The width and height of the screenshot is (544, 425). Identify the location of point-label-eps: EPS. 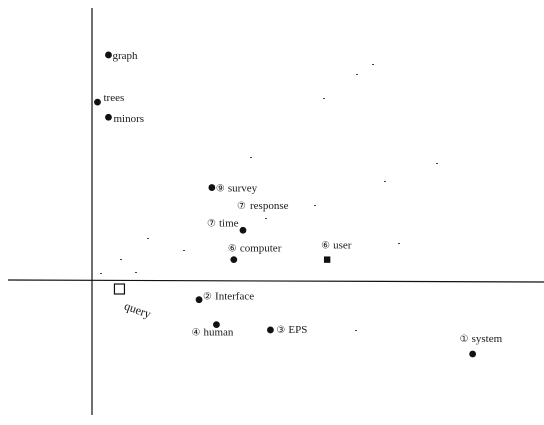
(297, 330).